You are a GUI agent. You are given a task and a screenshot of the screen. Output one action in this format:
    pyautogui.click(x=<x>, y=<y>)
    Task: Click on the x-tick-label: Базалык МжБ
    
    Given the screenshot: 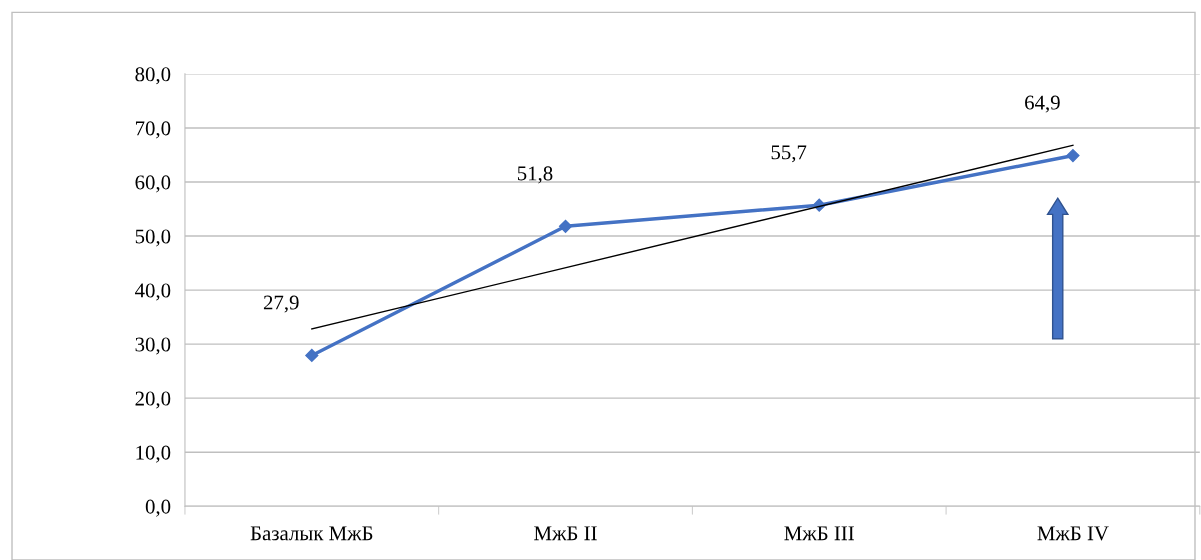 What is the action you would take?
    pyautogui.click(x=311, y=533)
    